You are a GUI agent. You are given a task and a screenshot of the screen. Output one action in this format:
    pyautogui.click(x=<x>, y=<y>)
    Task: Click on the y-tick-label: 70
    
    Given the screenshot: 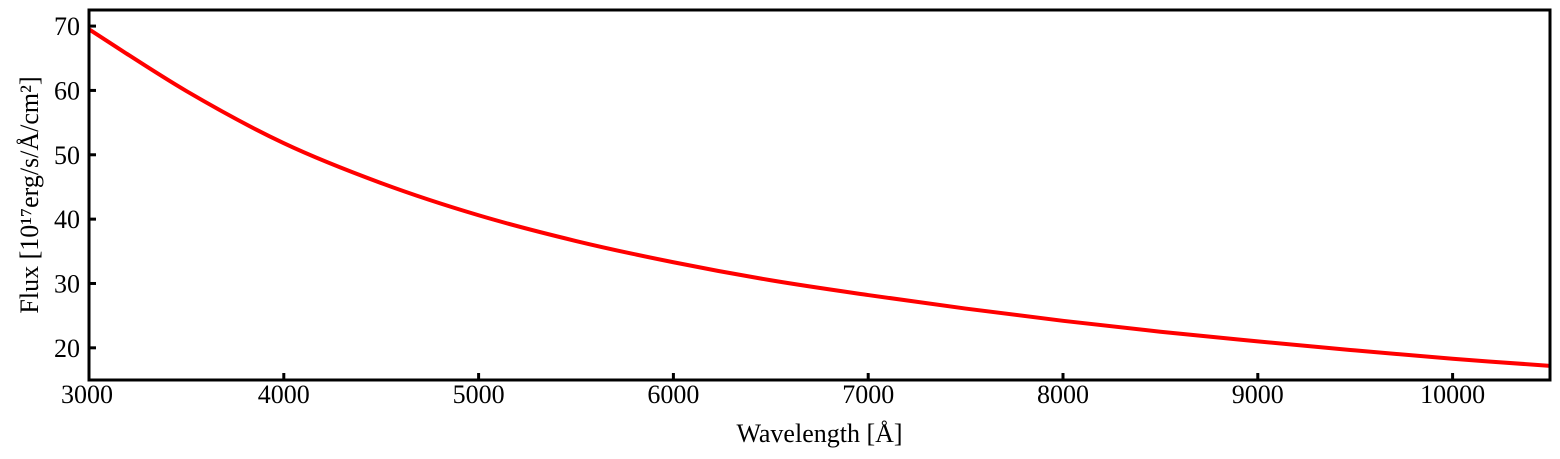 What is the action you would take?
    pyautogui.click(x=67, y=26)
    